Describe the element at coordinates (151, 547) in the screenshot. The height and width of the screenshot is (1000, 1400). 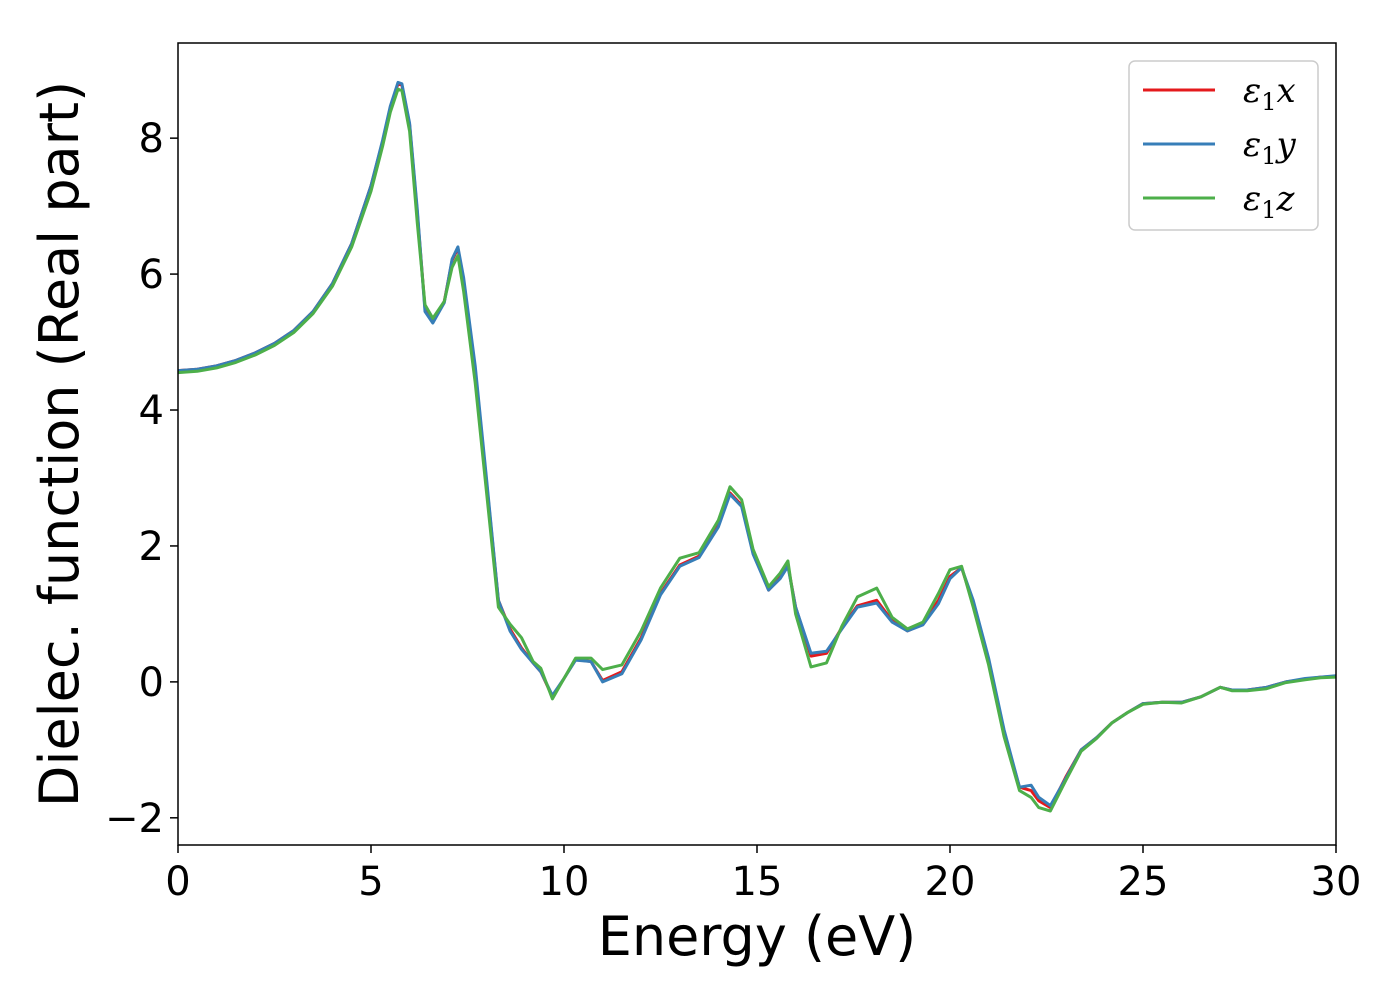
I see `y-tick-label: 2` at that location.